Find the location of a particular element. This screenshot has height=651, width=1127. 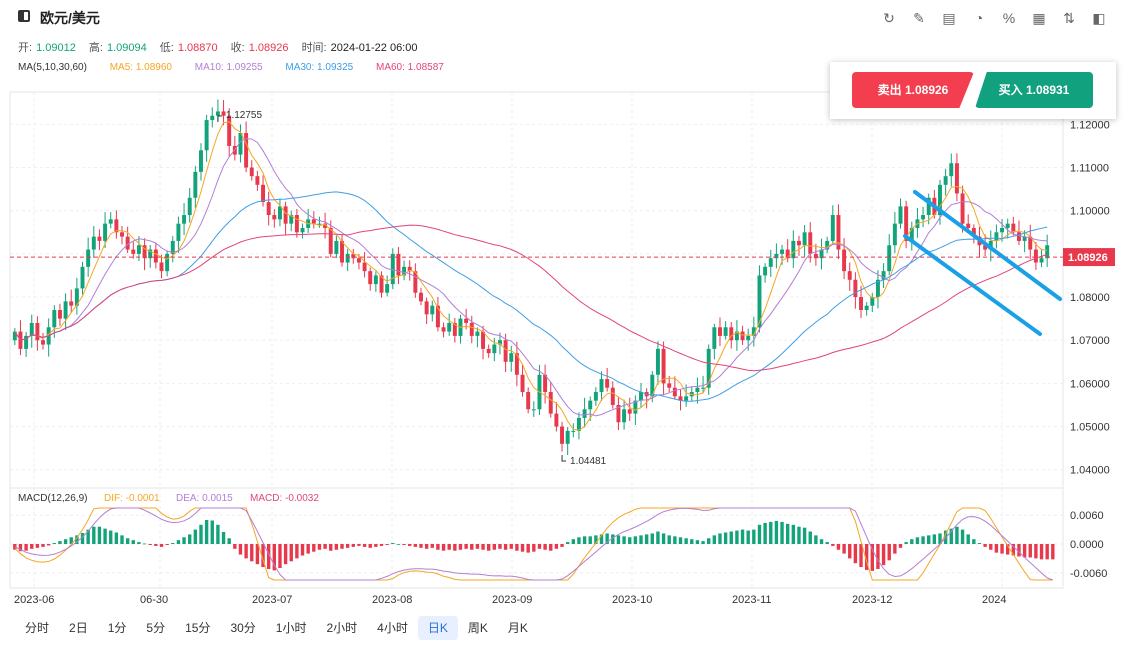

pie-icon: ◔ is located at coordinates (979, 18).